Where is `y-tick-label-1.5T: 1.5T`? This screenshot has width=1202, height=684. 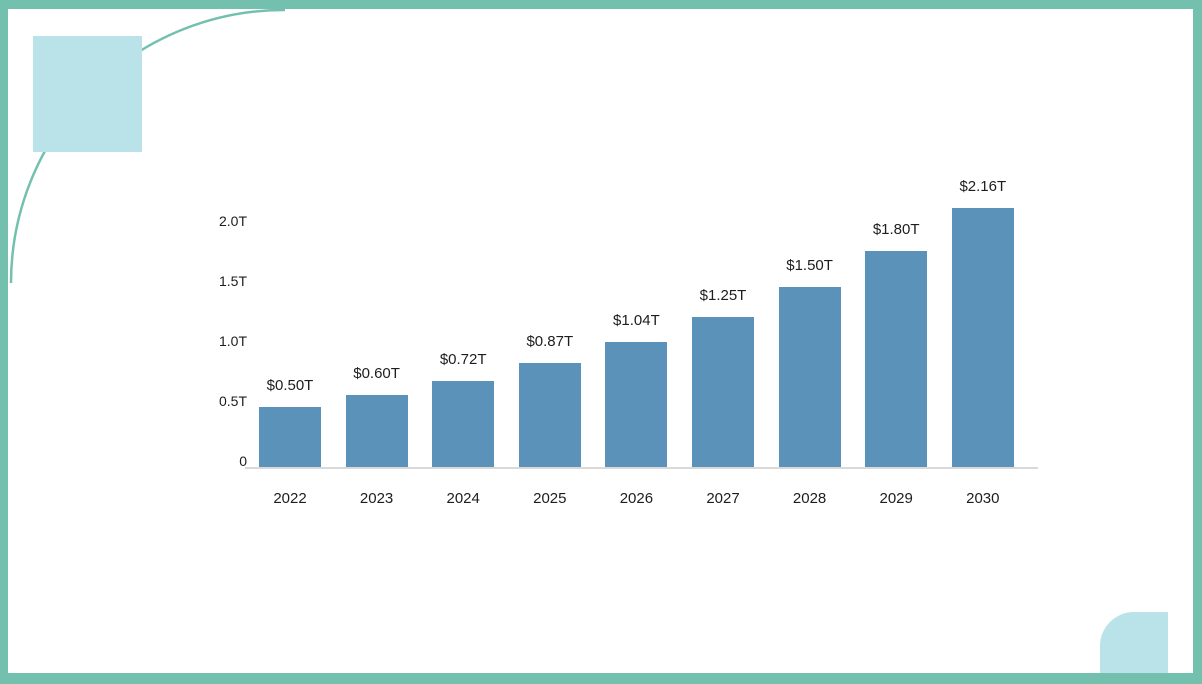
y-tick-label-1.5T: 1.5T is located at coordinates (232, 281).